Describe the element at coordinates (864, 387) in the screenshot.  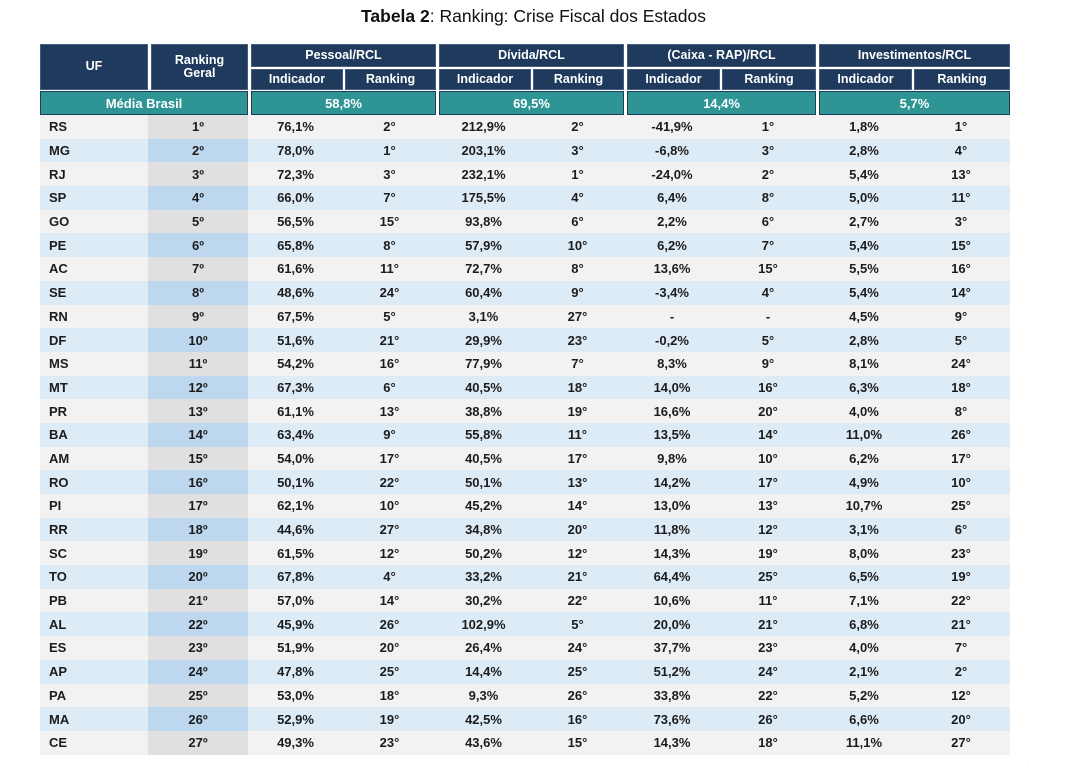
I see `investimentos-indicador-cell: 6,3%` at that location.